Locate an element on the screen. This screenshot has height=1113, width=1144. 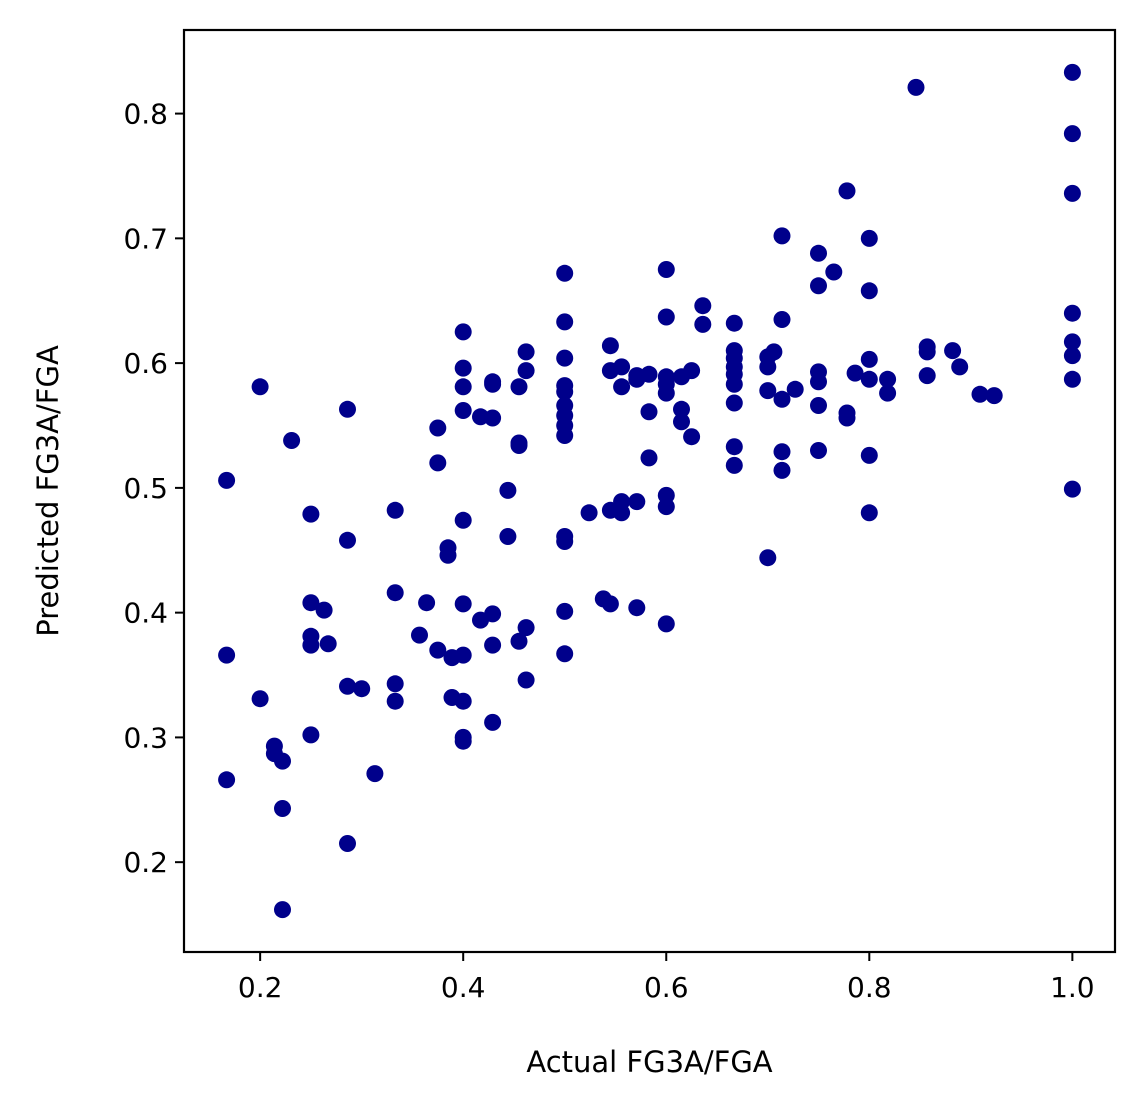
x-axis-ticks: 0.2 0.4 0.6 0.8 1.0 is located at coordinates (666, 978).